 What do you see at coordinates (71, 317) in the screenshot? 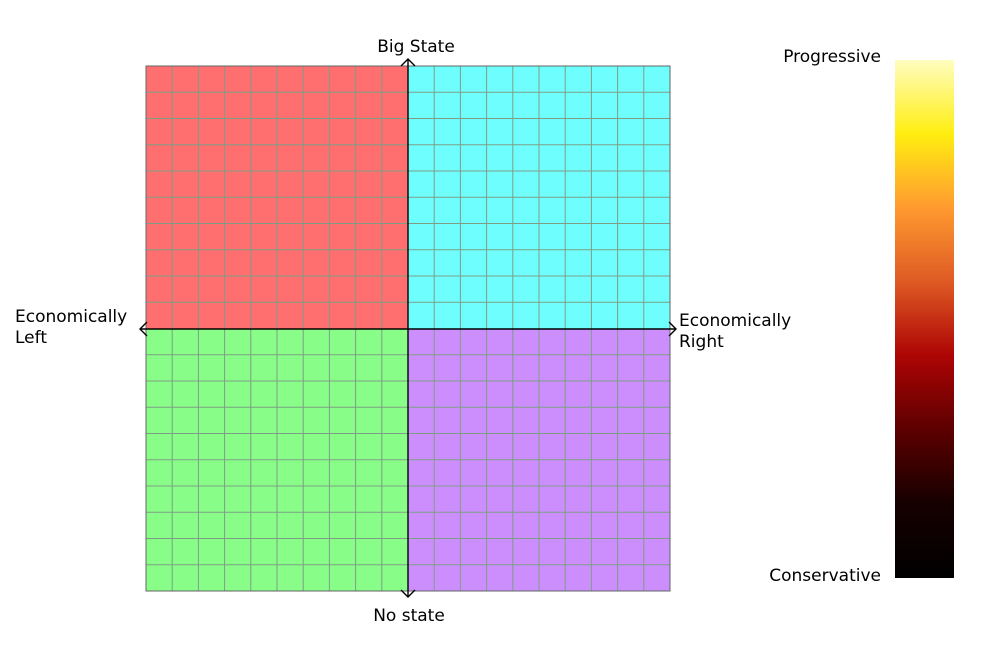
I see `axis-label-left-line1: Economically` at bounding box center [71, 317].